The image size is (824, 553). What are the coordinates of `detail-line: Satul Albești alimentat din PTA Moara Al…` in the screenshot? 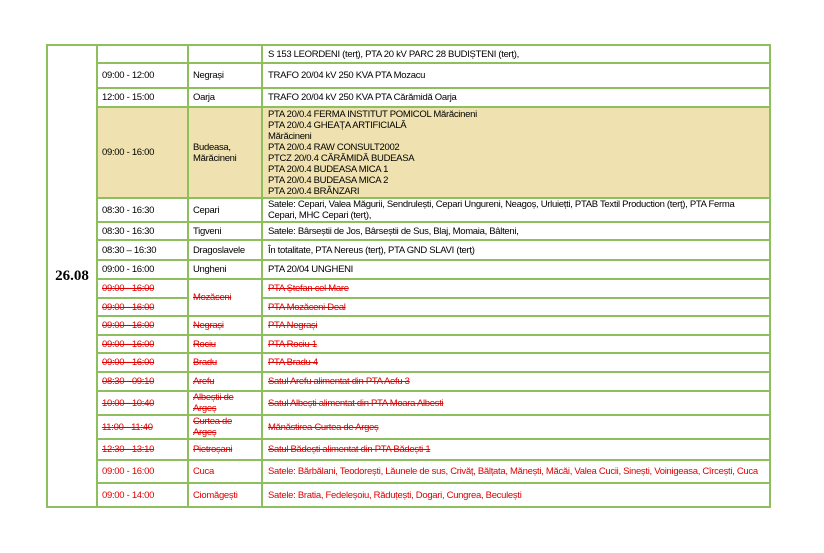 It's located at (356, 403).